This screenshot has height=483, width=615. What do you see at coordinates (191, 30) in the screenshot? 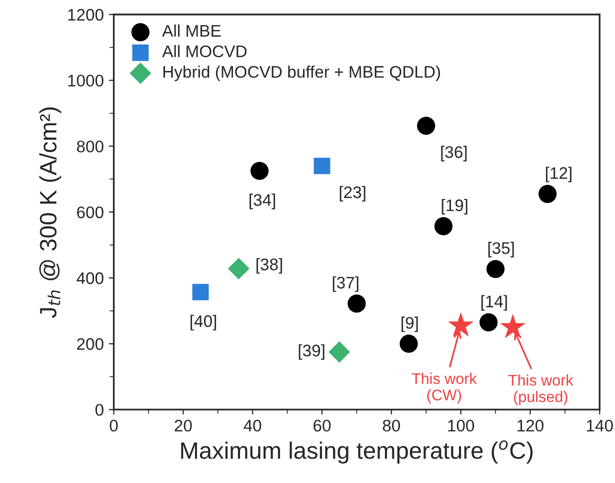
I see `legend-label: All MBE` at bounding box center [191, 30].